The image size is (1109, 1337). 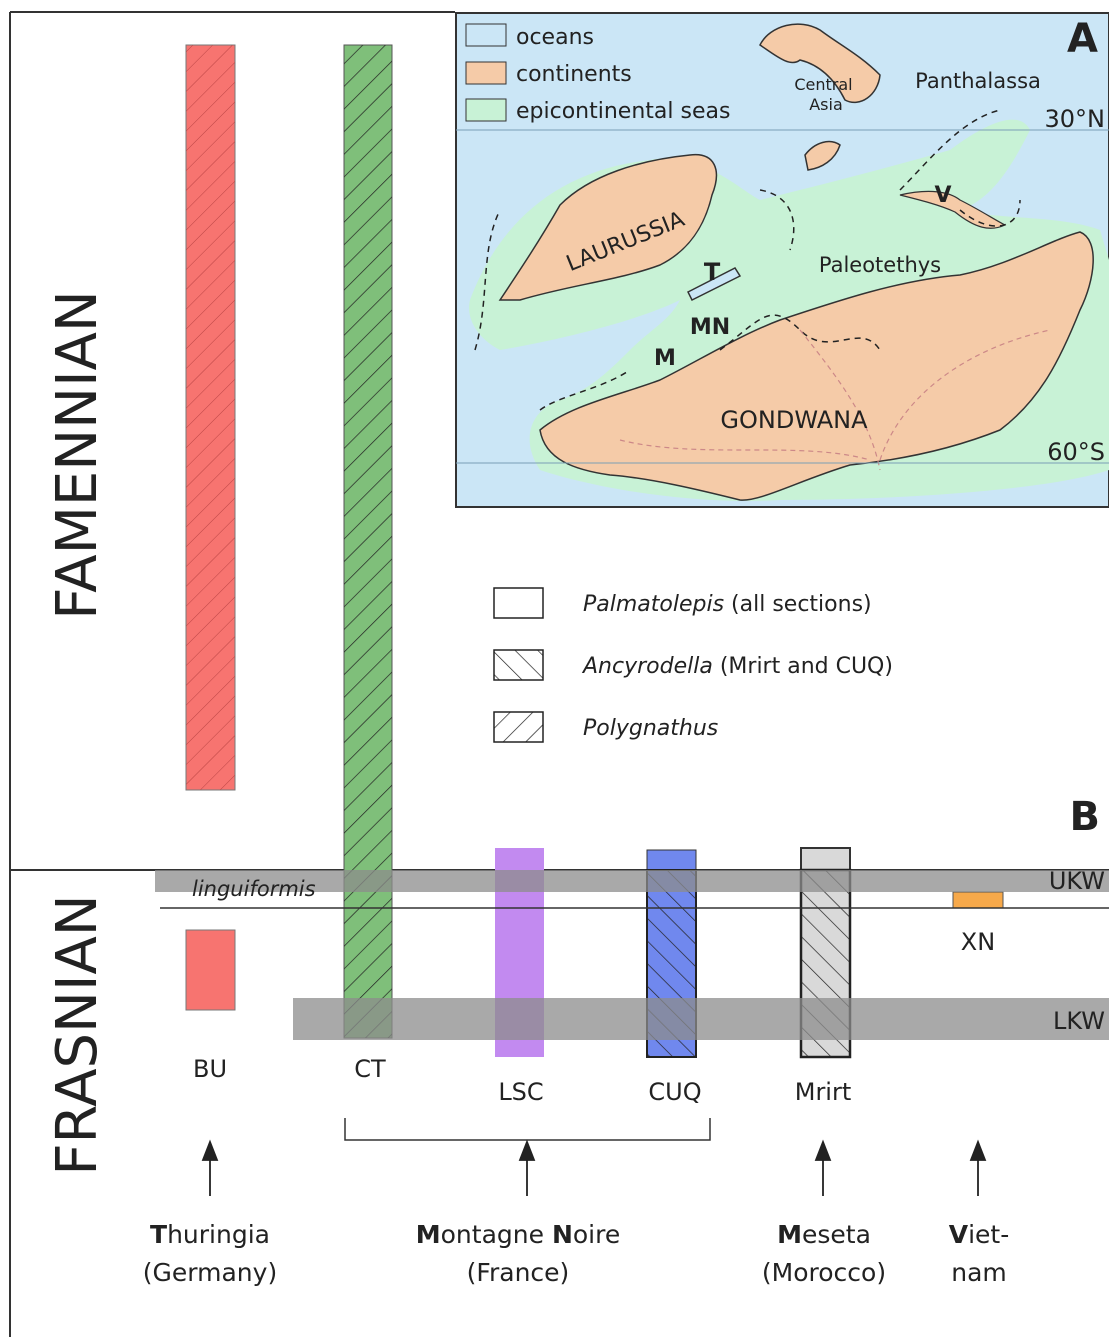 I want to click on note: (all sections), so click(x=801, y=604).